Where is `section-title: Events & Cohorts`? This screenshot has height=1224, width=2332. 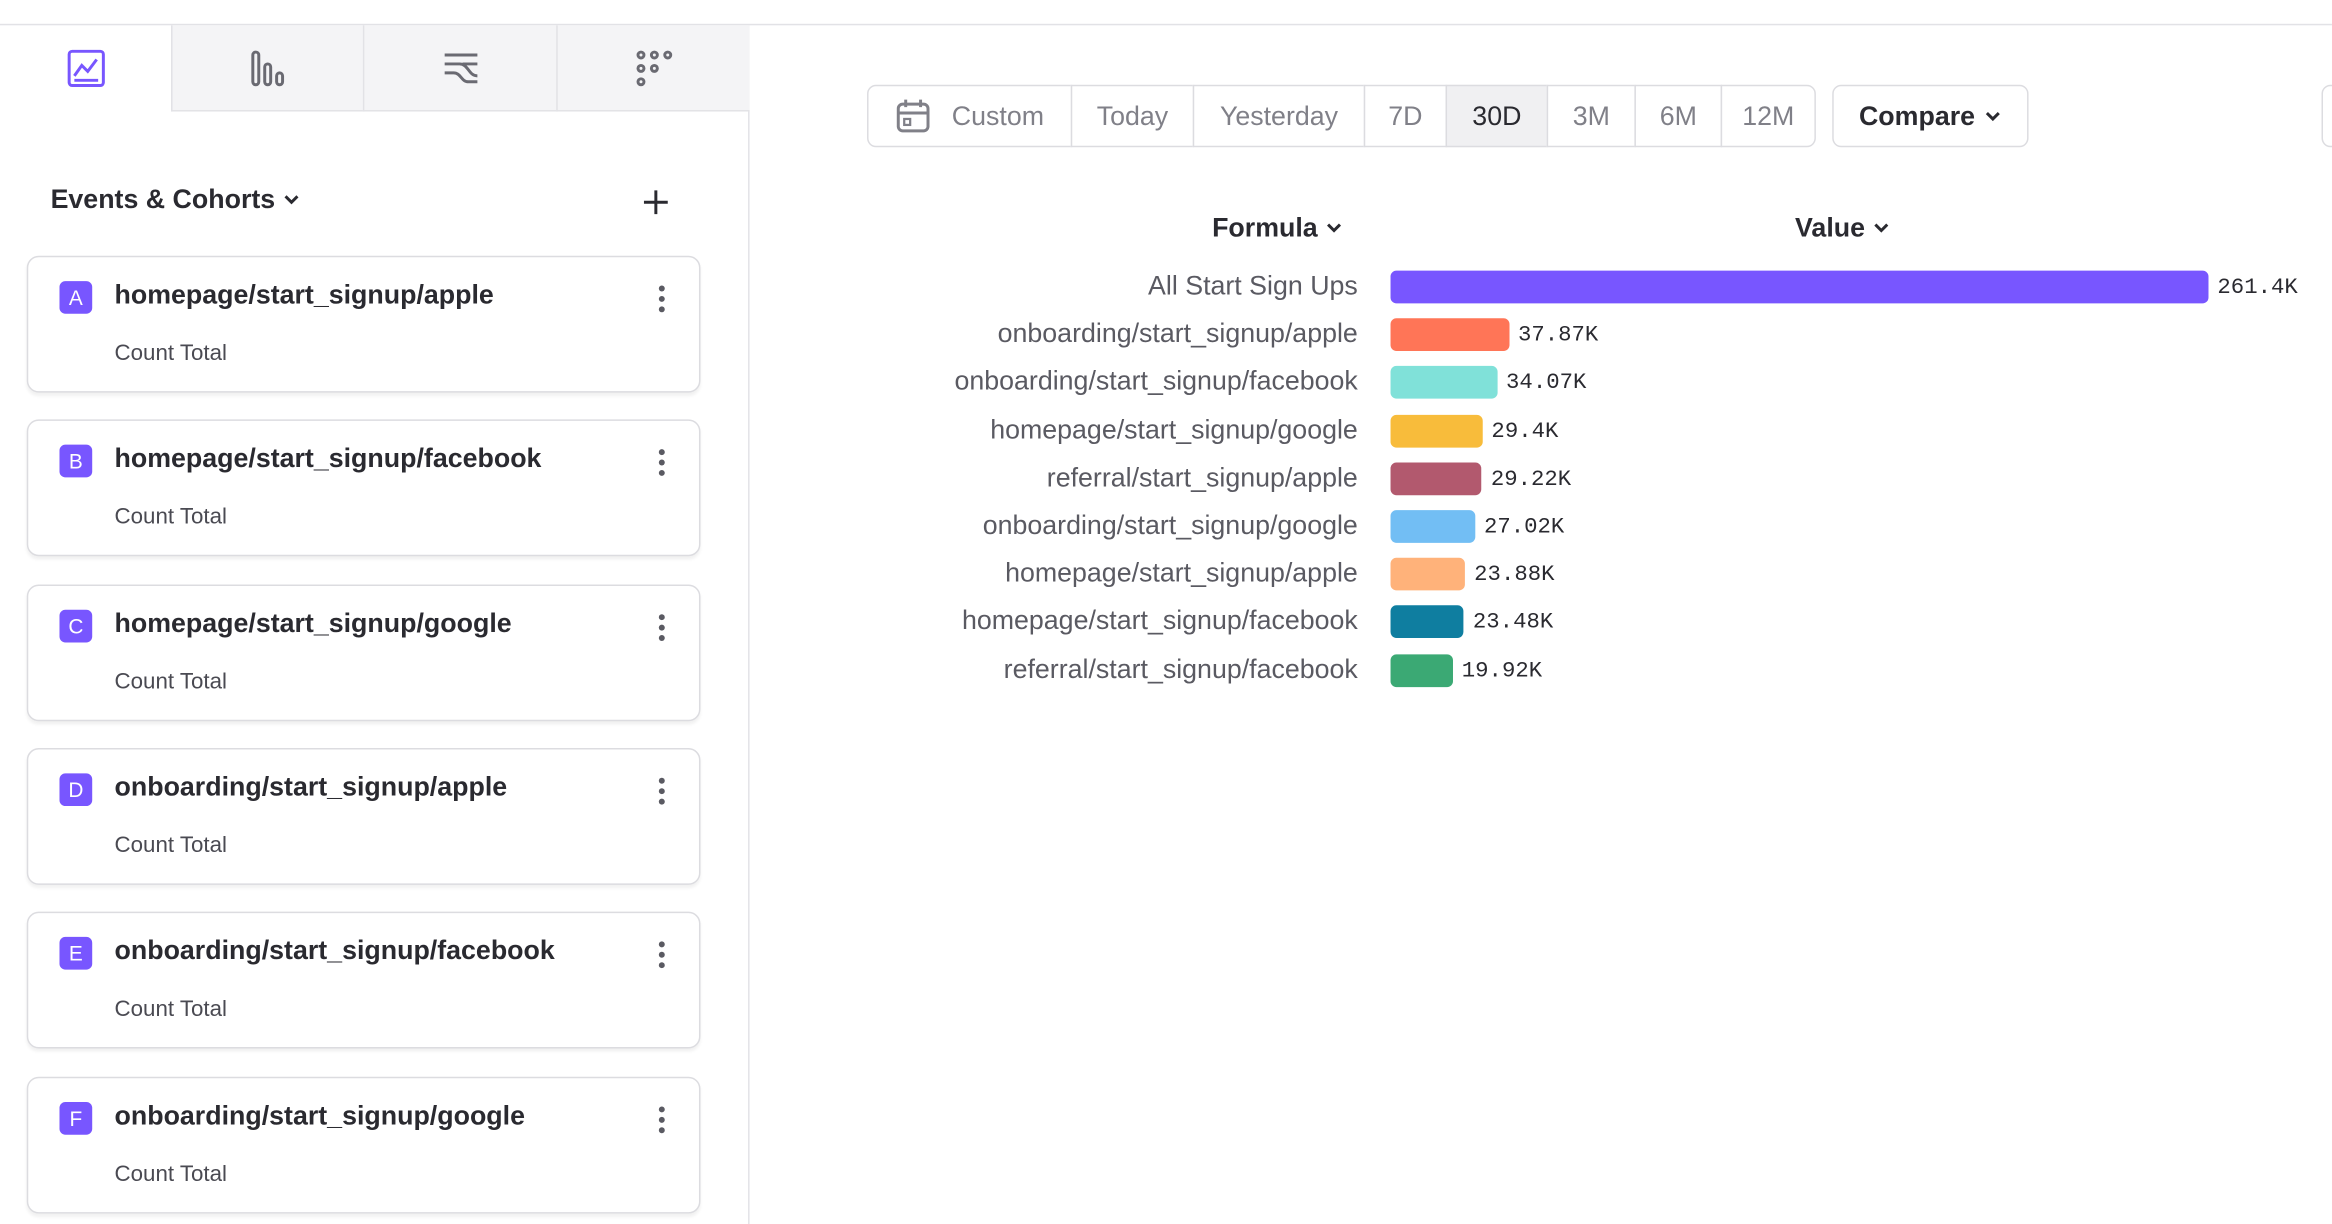 section-title: Events & Cohorts is located at coordinates (176, 199).